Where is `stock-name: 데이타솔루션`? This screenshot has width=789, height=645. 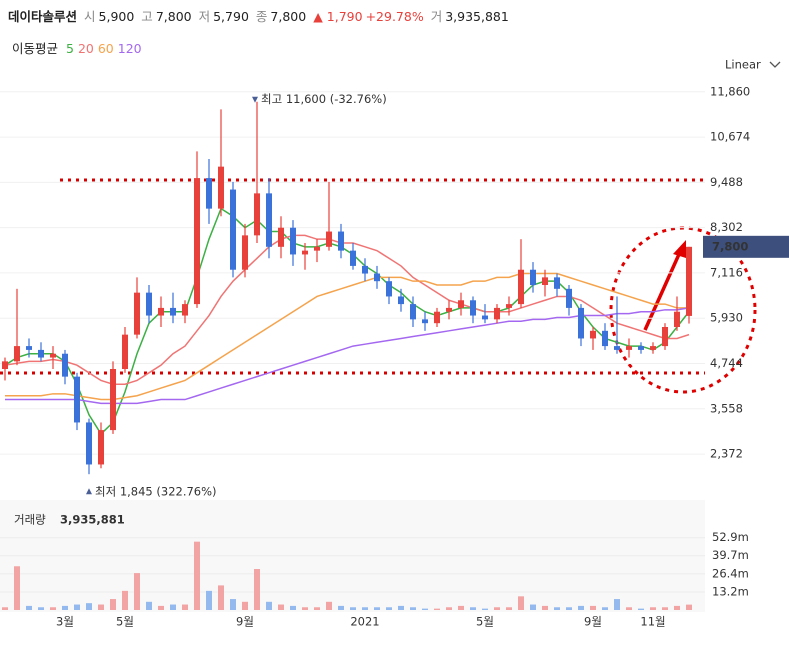 stock-name: 데이타솔루션 is located at coordinates (43, 16).